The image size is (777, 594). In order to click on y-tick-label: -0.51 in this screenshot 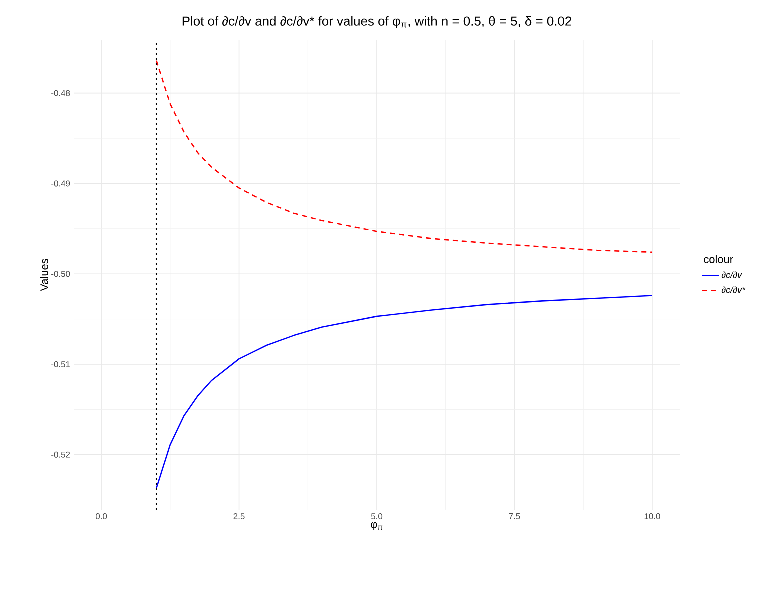, I will do `click(61, 364)`.